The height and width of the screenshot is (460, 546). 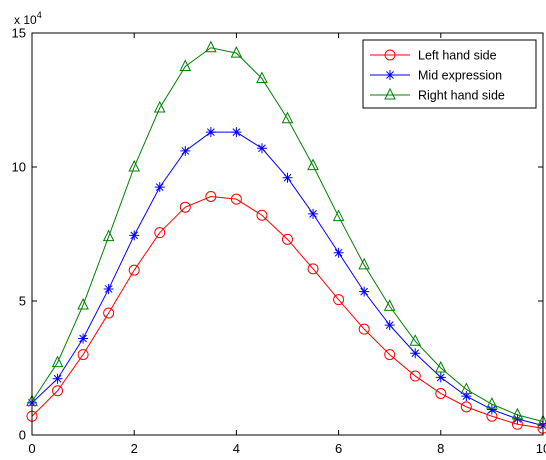 What do you see at coordinates (22, 301) in the screenshot?
I see `y-tick-label-2: 5` at bounding box center [22, 301].